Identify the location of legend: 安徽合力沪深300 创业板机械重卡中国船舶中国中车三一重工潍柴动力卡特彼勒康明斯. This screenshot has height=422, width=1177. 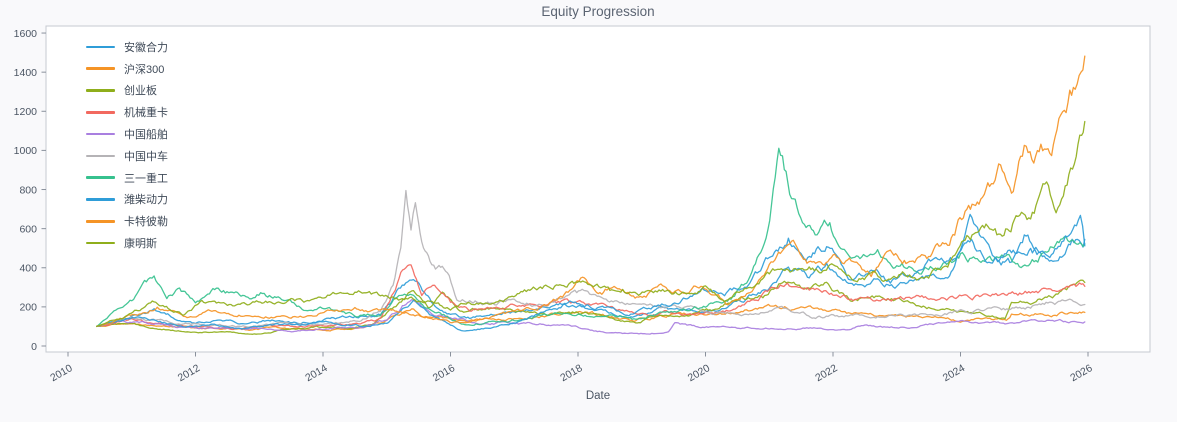
(127, 145).